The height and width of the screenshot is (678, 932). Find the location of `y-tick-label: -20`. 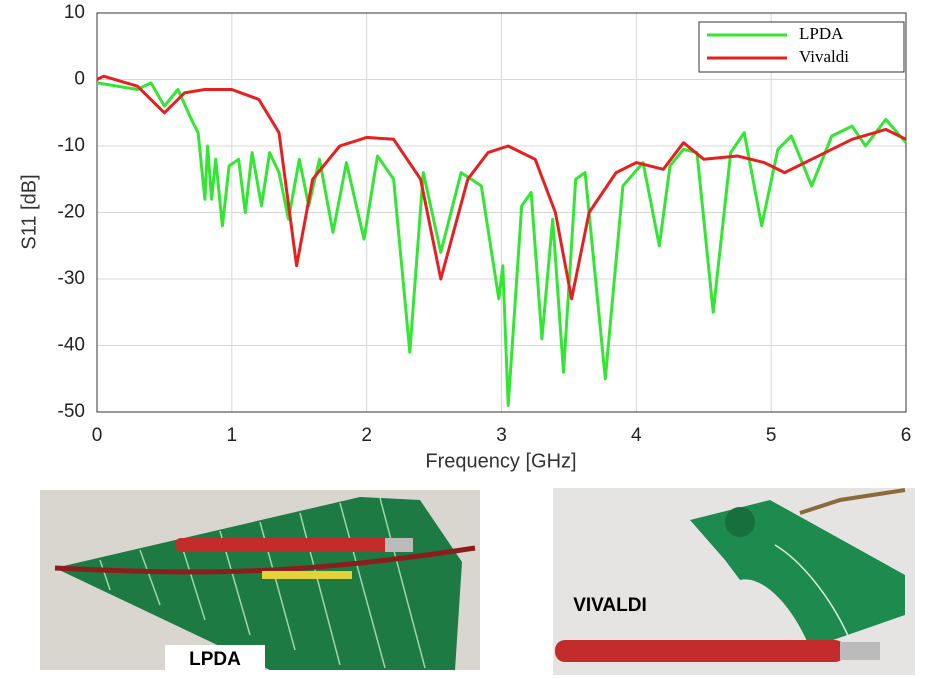

y-tick-label: -20 is located at coordinates (71, 212).